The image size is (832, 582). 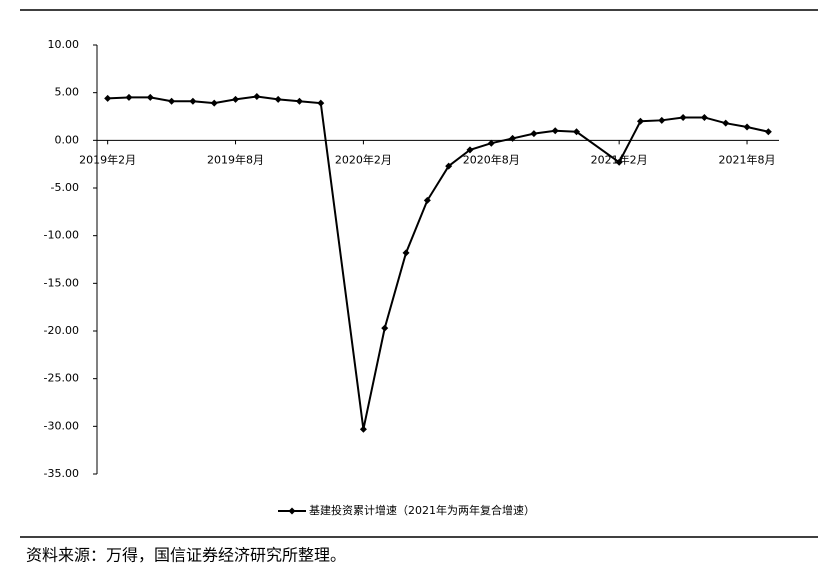 What do you see at coordinates (61, 473) in the screenshot?
I see `y-tick-label: -35.00` at bounding box center [61, 473].